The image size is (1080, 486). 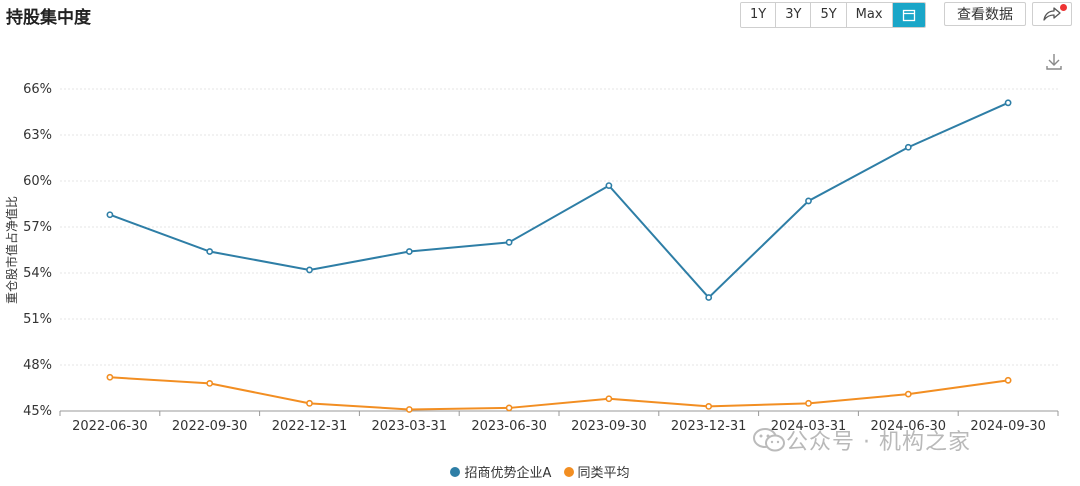 What do you see at coordinates (455, 471) in the screenshot?
I see `legend-marker-series-a` at bounding box center [455, 471].